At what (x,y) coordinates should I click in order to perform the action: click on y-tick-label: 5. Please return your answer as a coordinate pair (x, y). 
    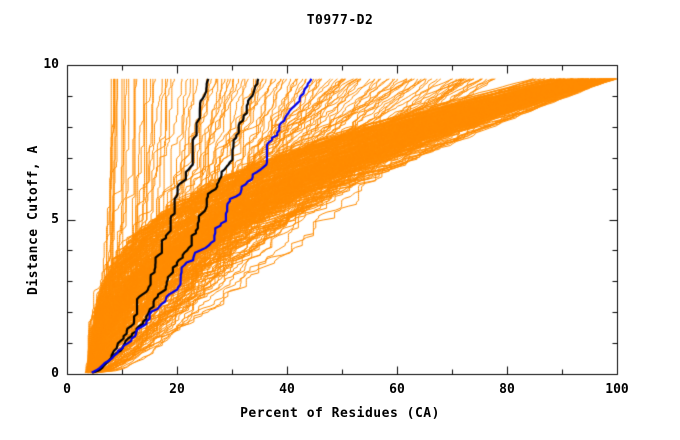
    Looking at the image, I should click on (55, 219).